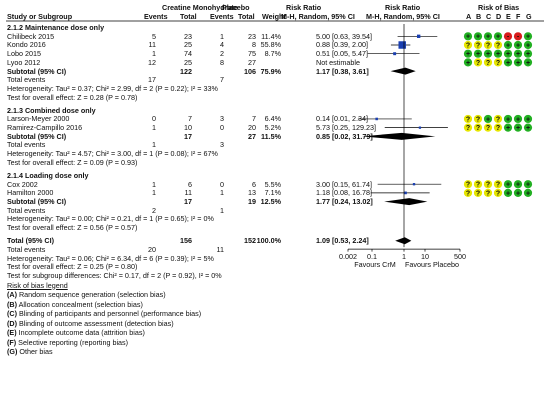 The width and height of the screenshot is (550, 406). Describe the element at coordinates (12, 323) in the screenshot. I see `legend-letter: (D)` at that location.